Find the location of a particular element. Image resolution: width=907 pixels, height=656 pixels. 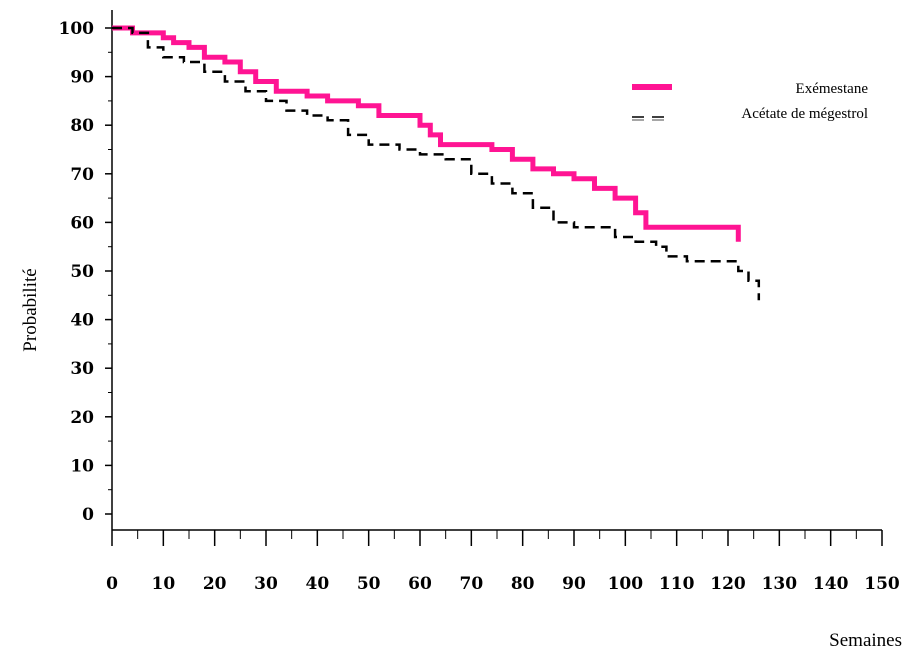

y-axis-title: Probabilité is located at coordinates (30, 309).